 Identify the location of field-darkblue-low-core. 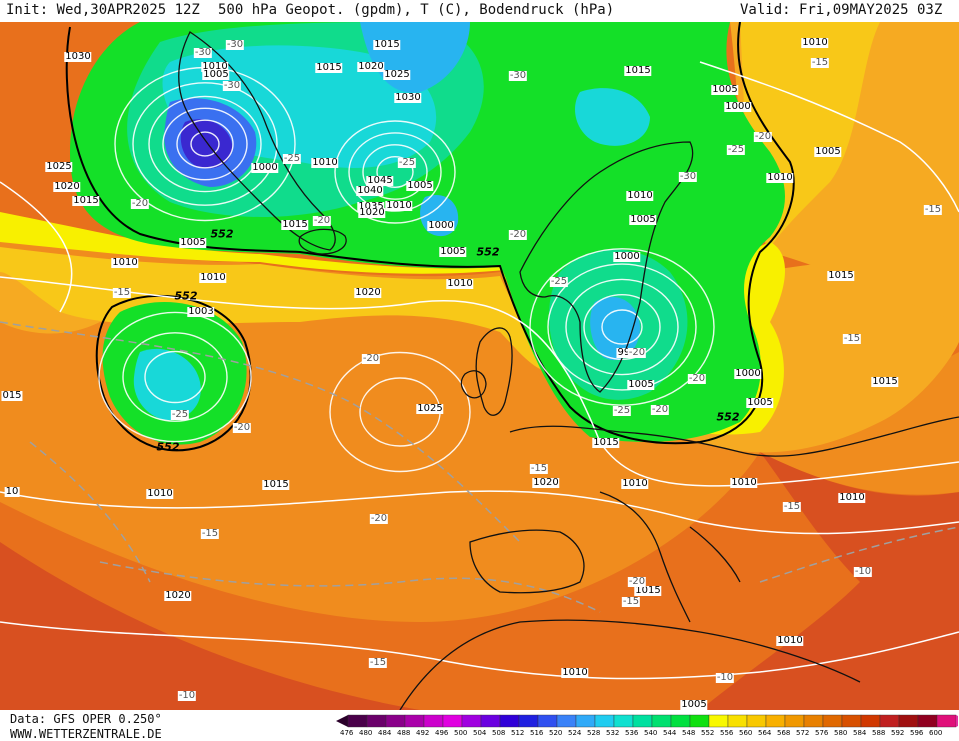
(206, 144).